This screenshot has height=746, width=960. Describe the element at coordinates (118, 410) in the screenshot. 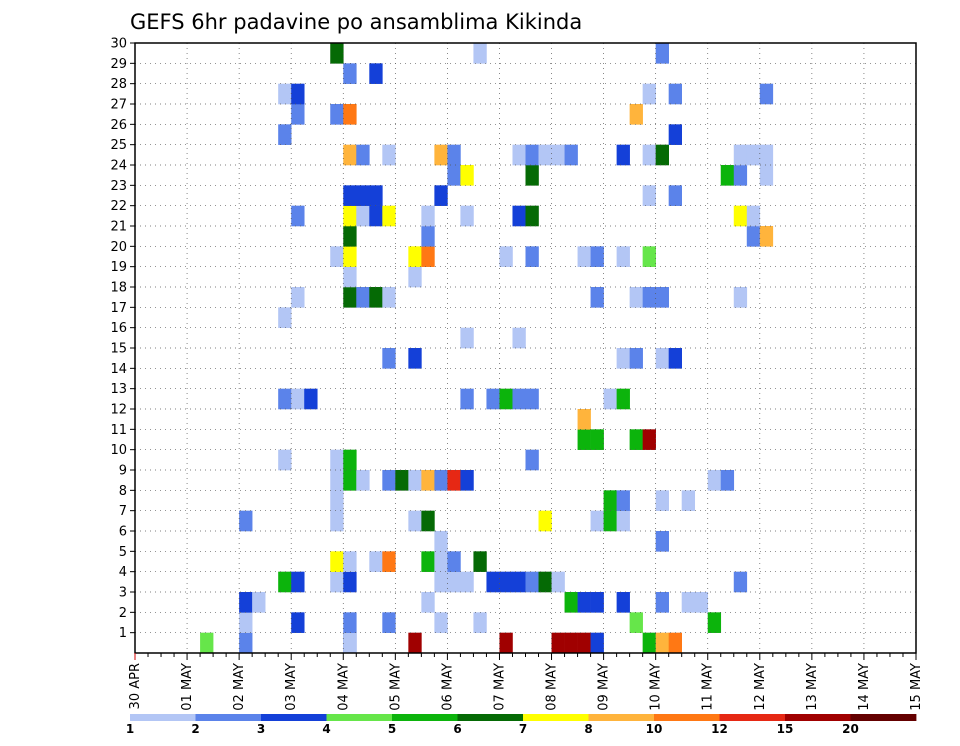

I see `y-tick-label: 12` at that location.